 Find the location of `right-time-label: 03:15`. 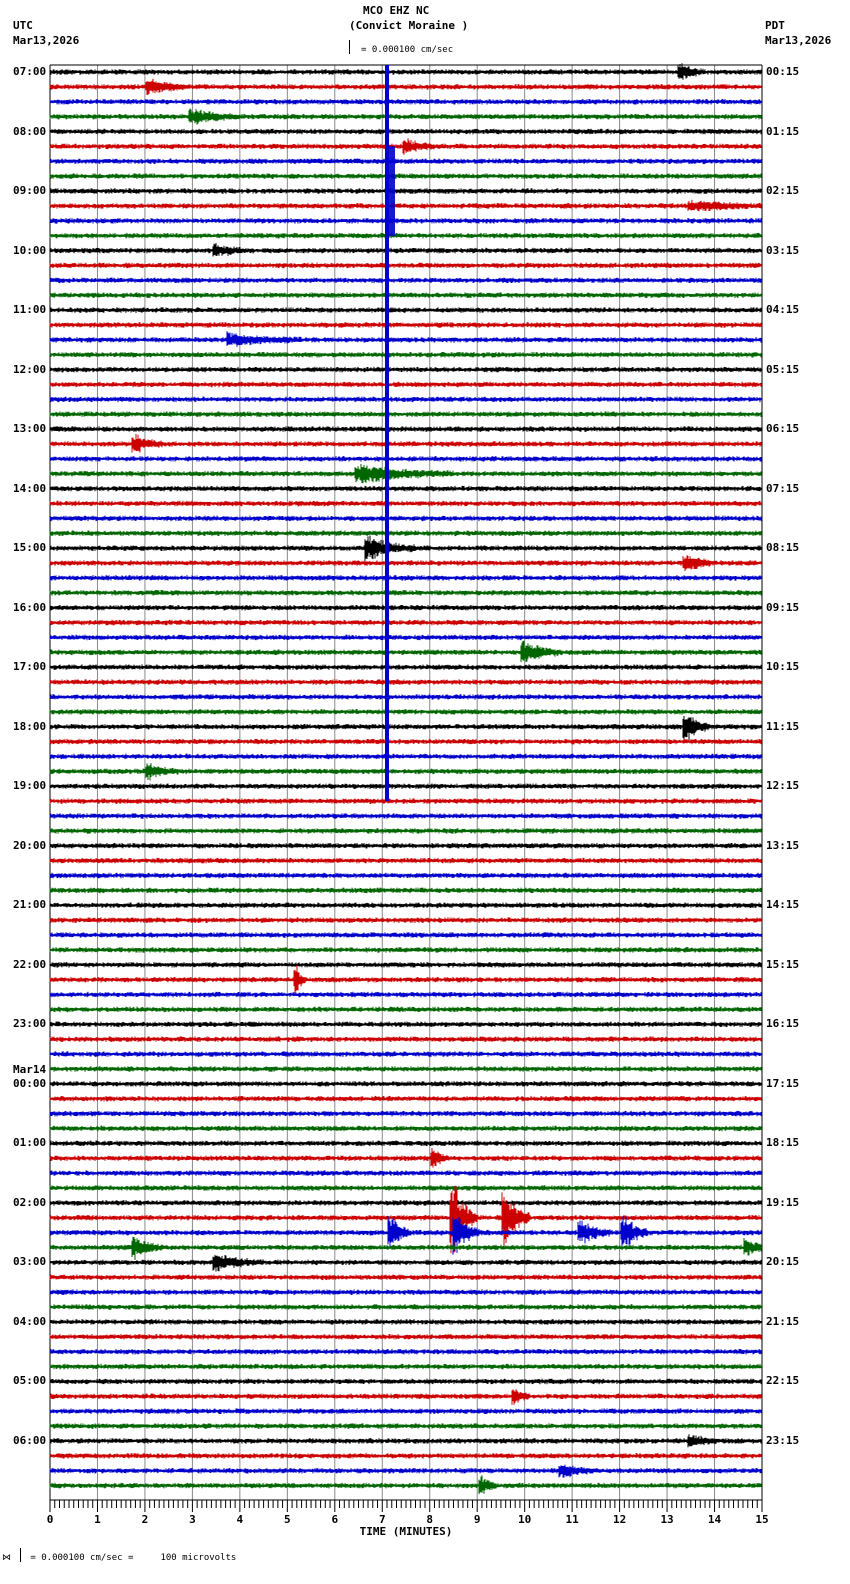

right-time-label: 03:15 is located at coordinates (783, 250).